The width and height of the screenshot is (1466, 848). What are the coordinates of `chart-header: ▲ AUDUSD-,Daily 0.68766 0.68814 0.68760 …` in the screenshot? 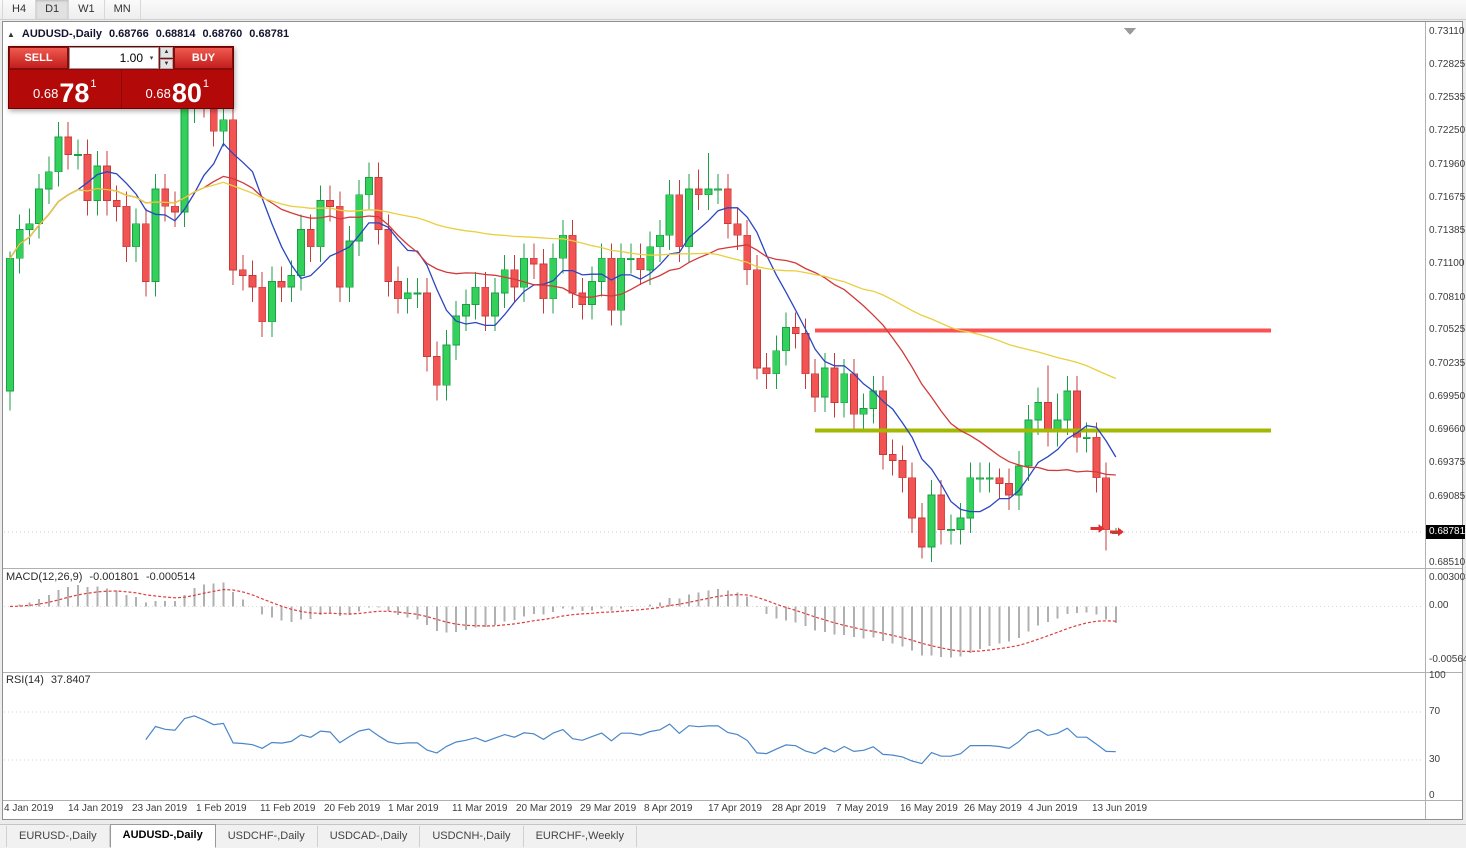 It's located at (148, 34).